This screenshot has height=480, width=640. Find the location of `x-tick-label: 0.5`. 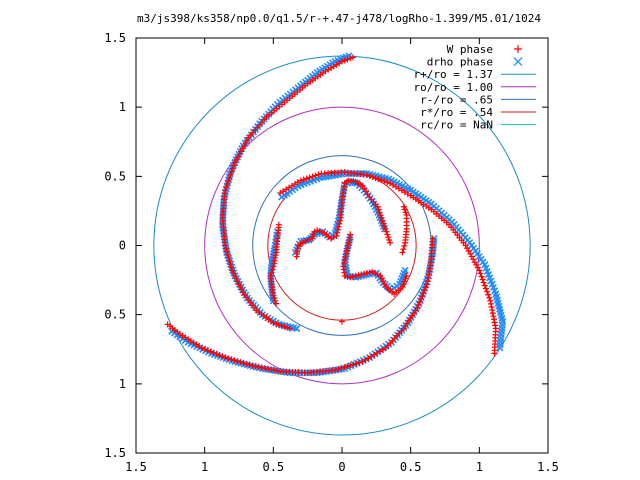

x-tick-label: 0.5 is located at coordinates (411, 467).